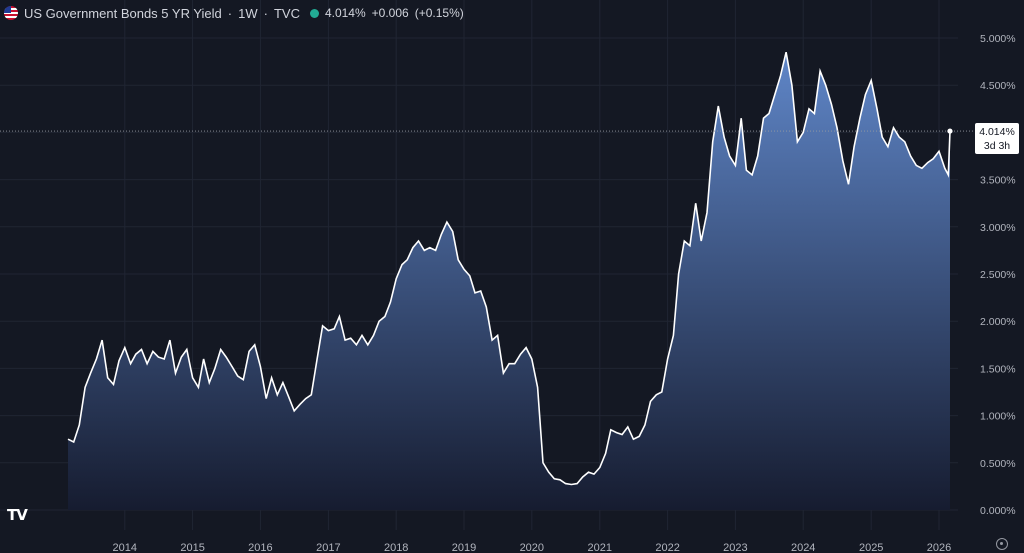 The image size is (1024, 553). I want to click on source-label: TVC, so click(286, 13).